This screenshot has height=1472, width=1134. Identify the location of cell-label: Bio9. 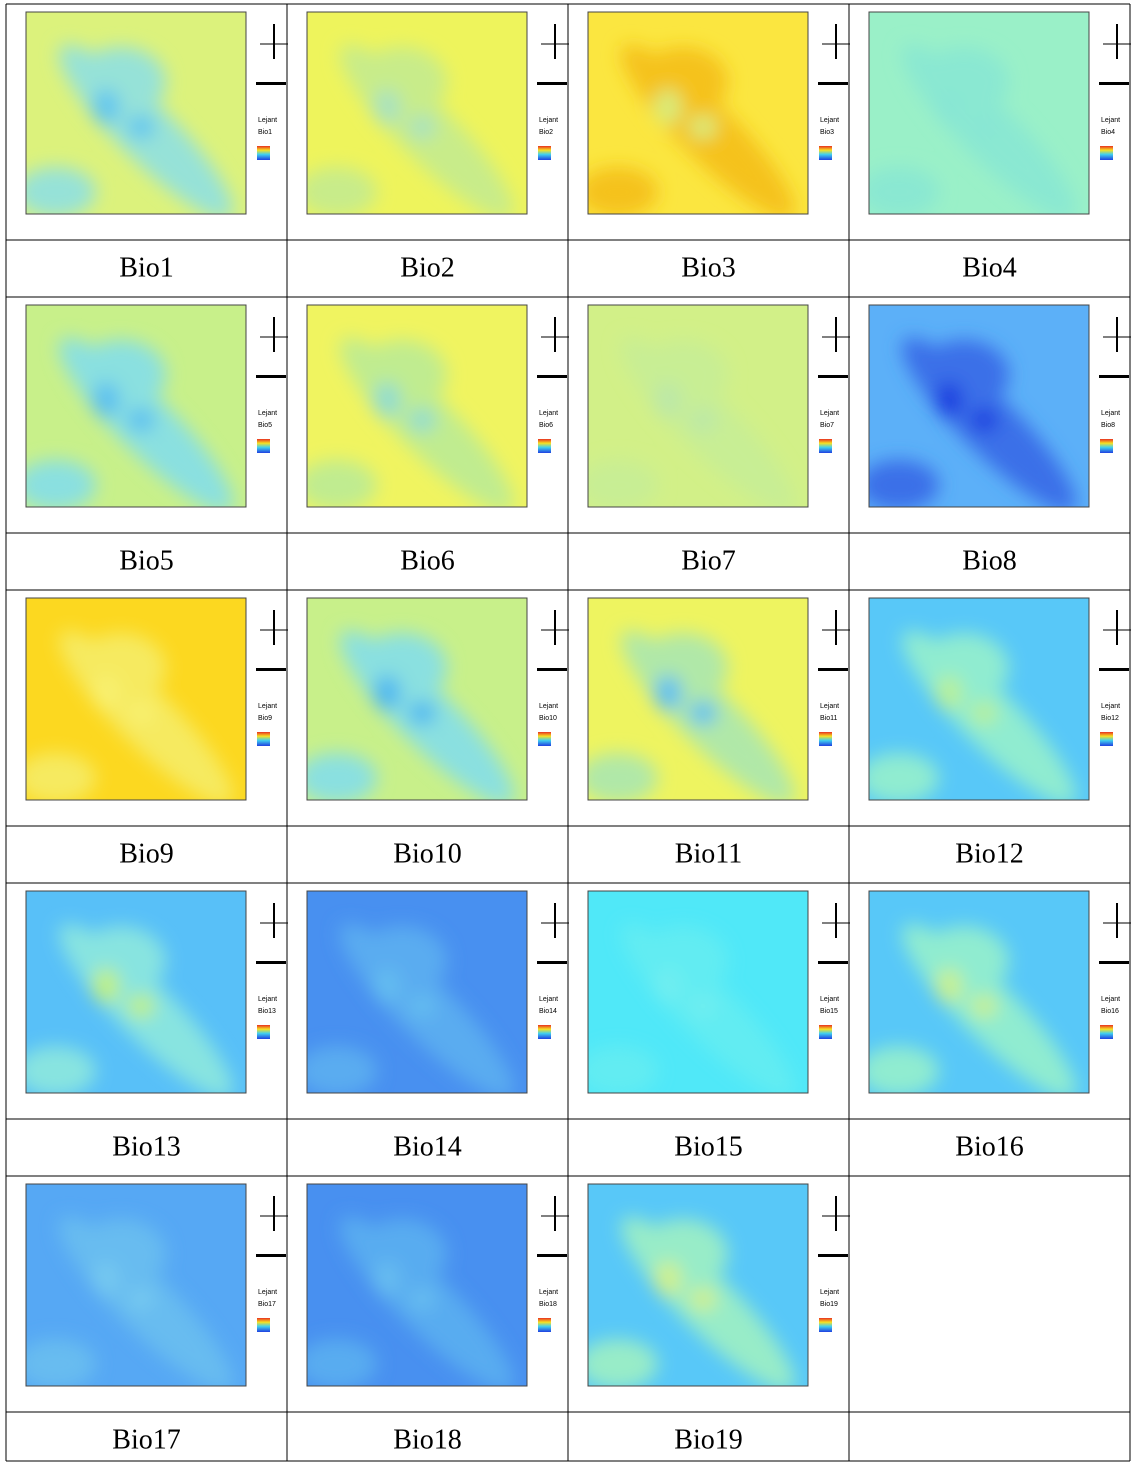
(146, 853).